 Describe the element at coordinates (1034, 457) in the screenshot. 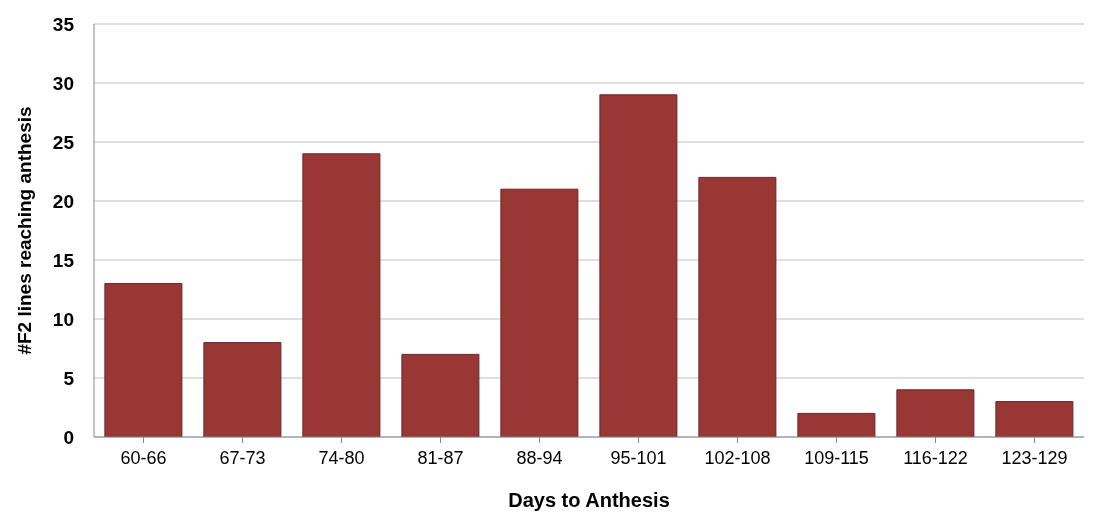

I see `x-tick-label: 123-129` at that location.